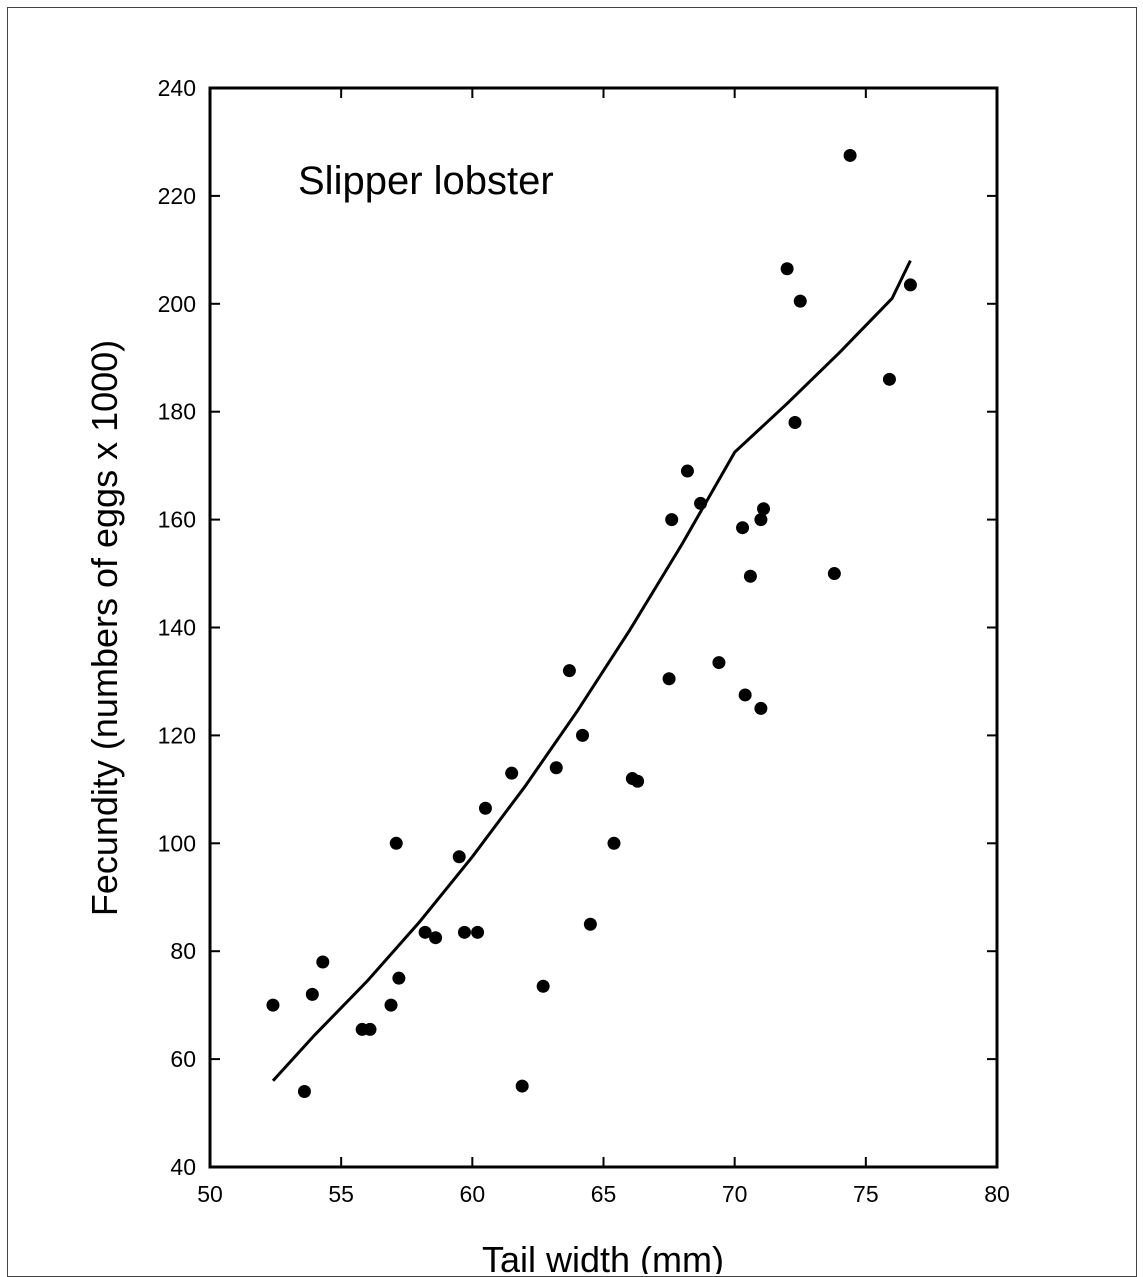 The width and height of the screenshot is (1143, 1277). What do you see at coordinates (183, 1167) in the screenshot?
I see `y-tick-label: 40` at bounding box center [183, 1167].